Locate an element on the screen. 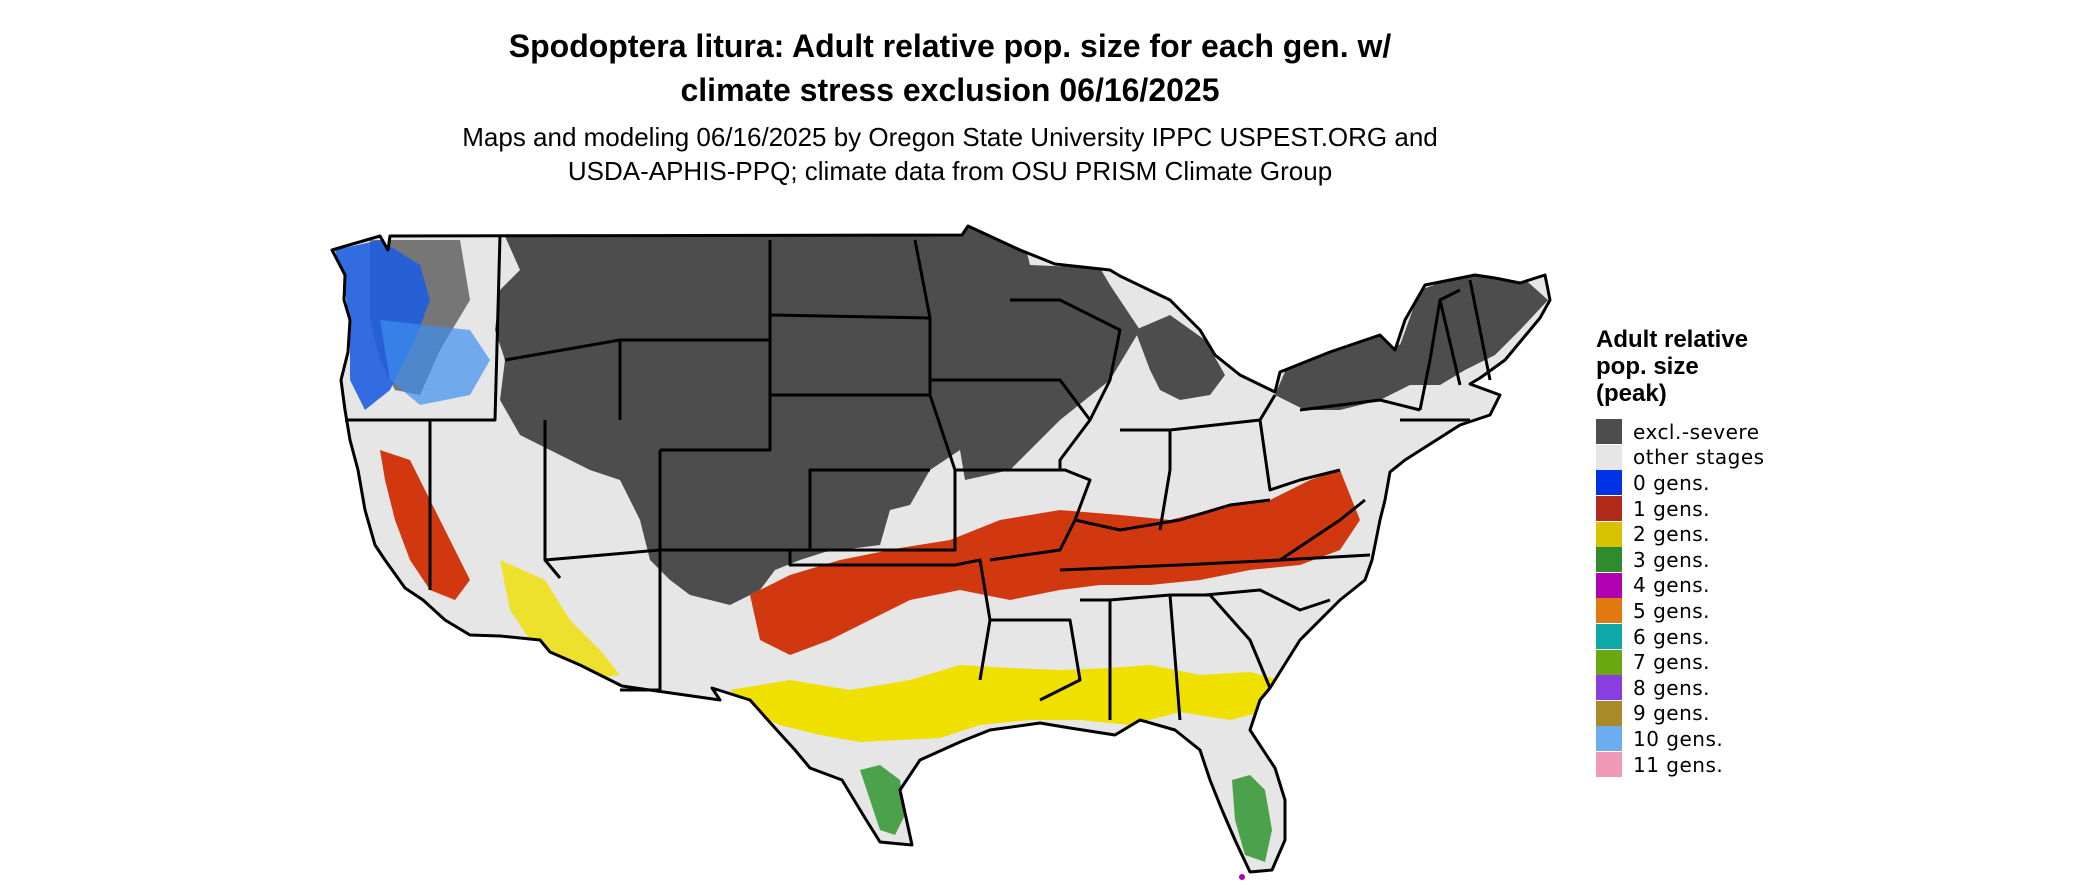 The width and height of the screenshot is (2100, 892). legend-label: 11 gens. is located at coordinates (1678, 764).